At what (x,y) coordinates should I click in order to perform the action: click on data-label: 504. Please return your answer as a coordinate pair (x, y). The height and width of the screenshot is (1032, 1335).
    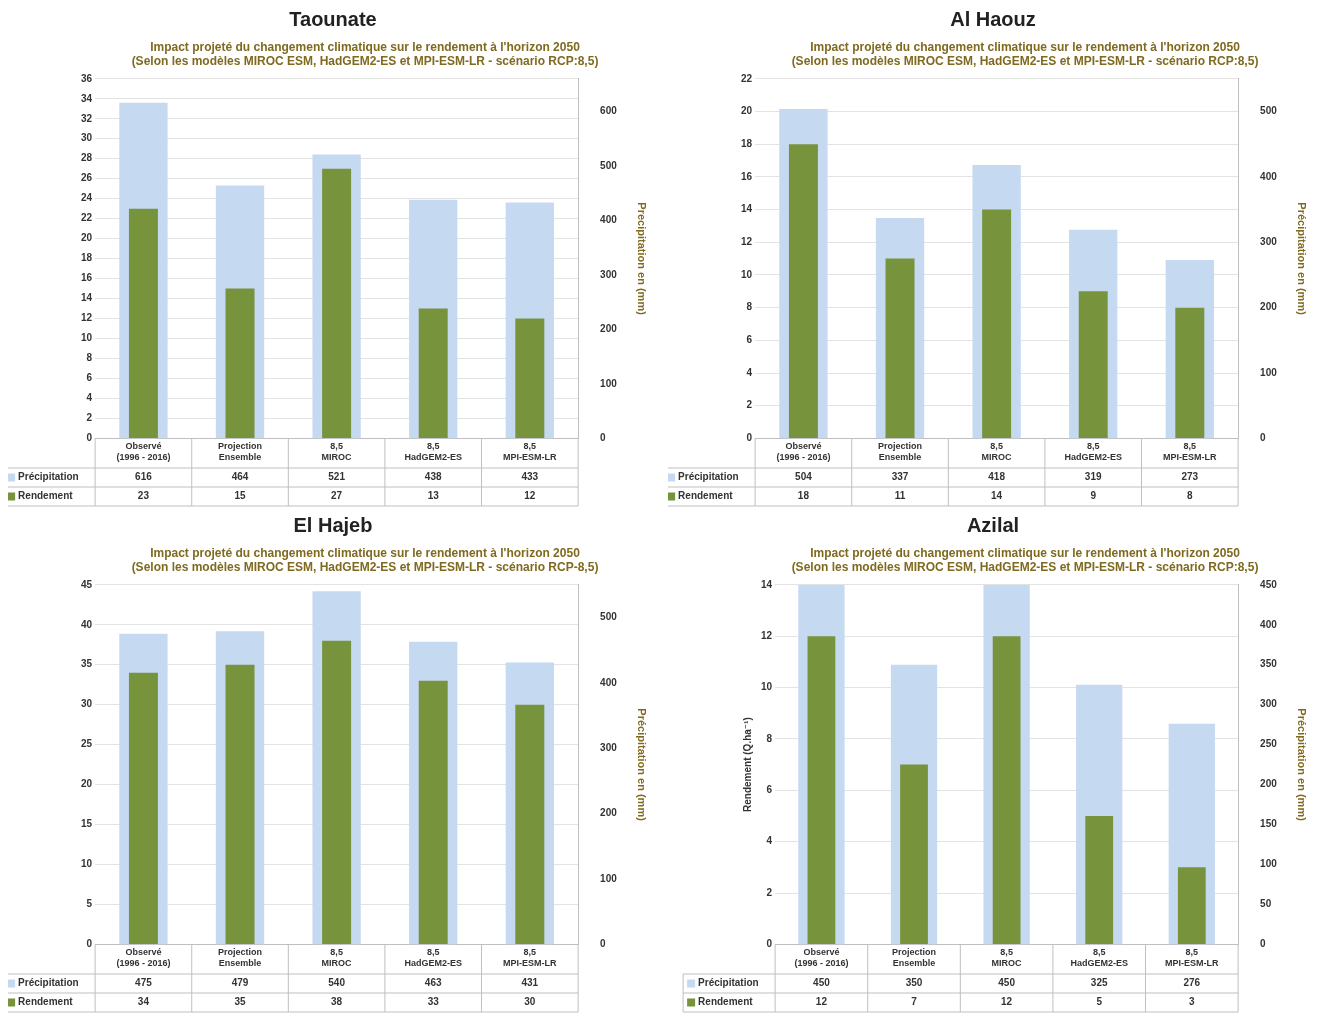
    Looking at the image, I should click on (804, 477).